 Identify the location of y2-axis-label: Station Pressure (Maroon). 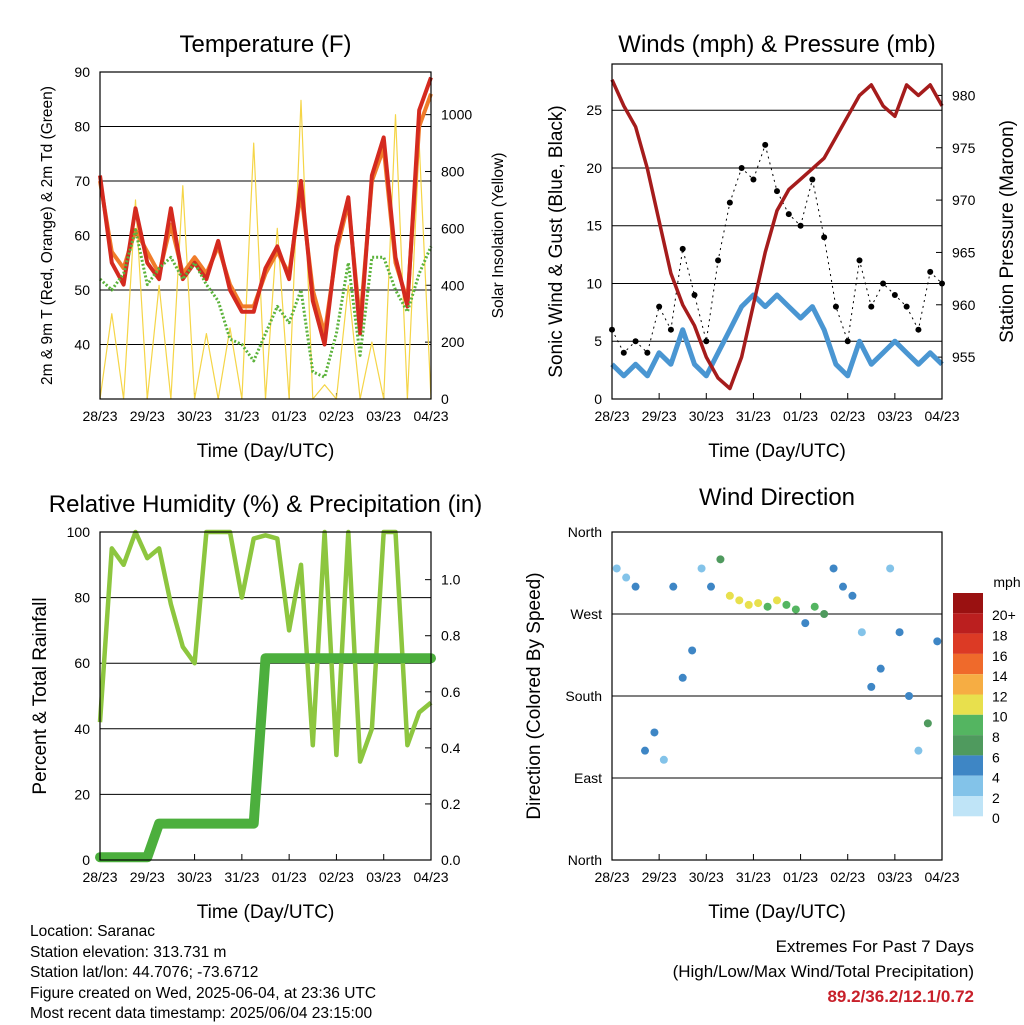
(1007, 231).